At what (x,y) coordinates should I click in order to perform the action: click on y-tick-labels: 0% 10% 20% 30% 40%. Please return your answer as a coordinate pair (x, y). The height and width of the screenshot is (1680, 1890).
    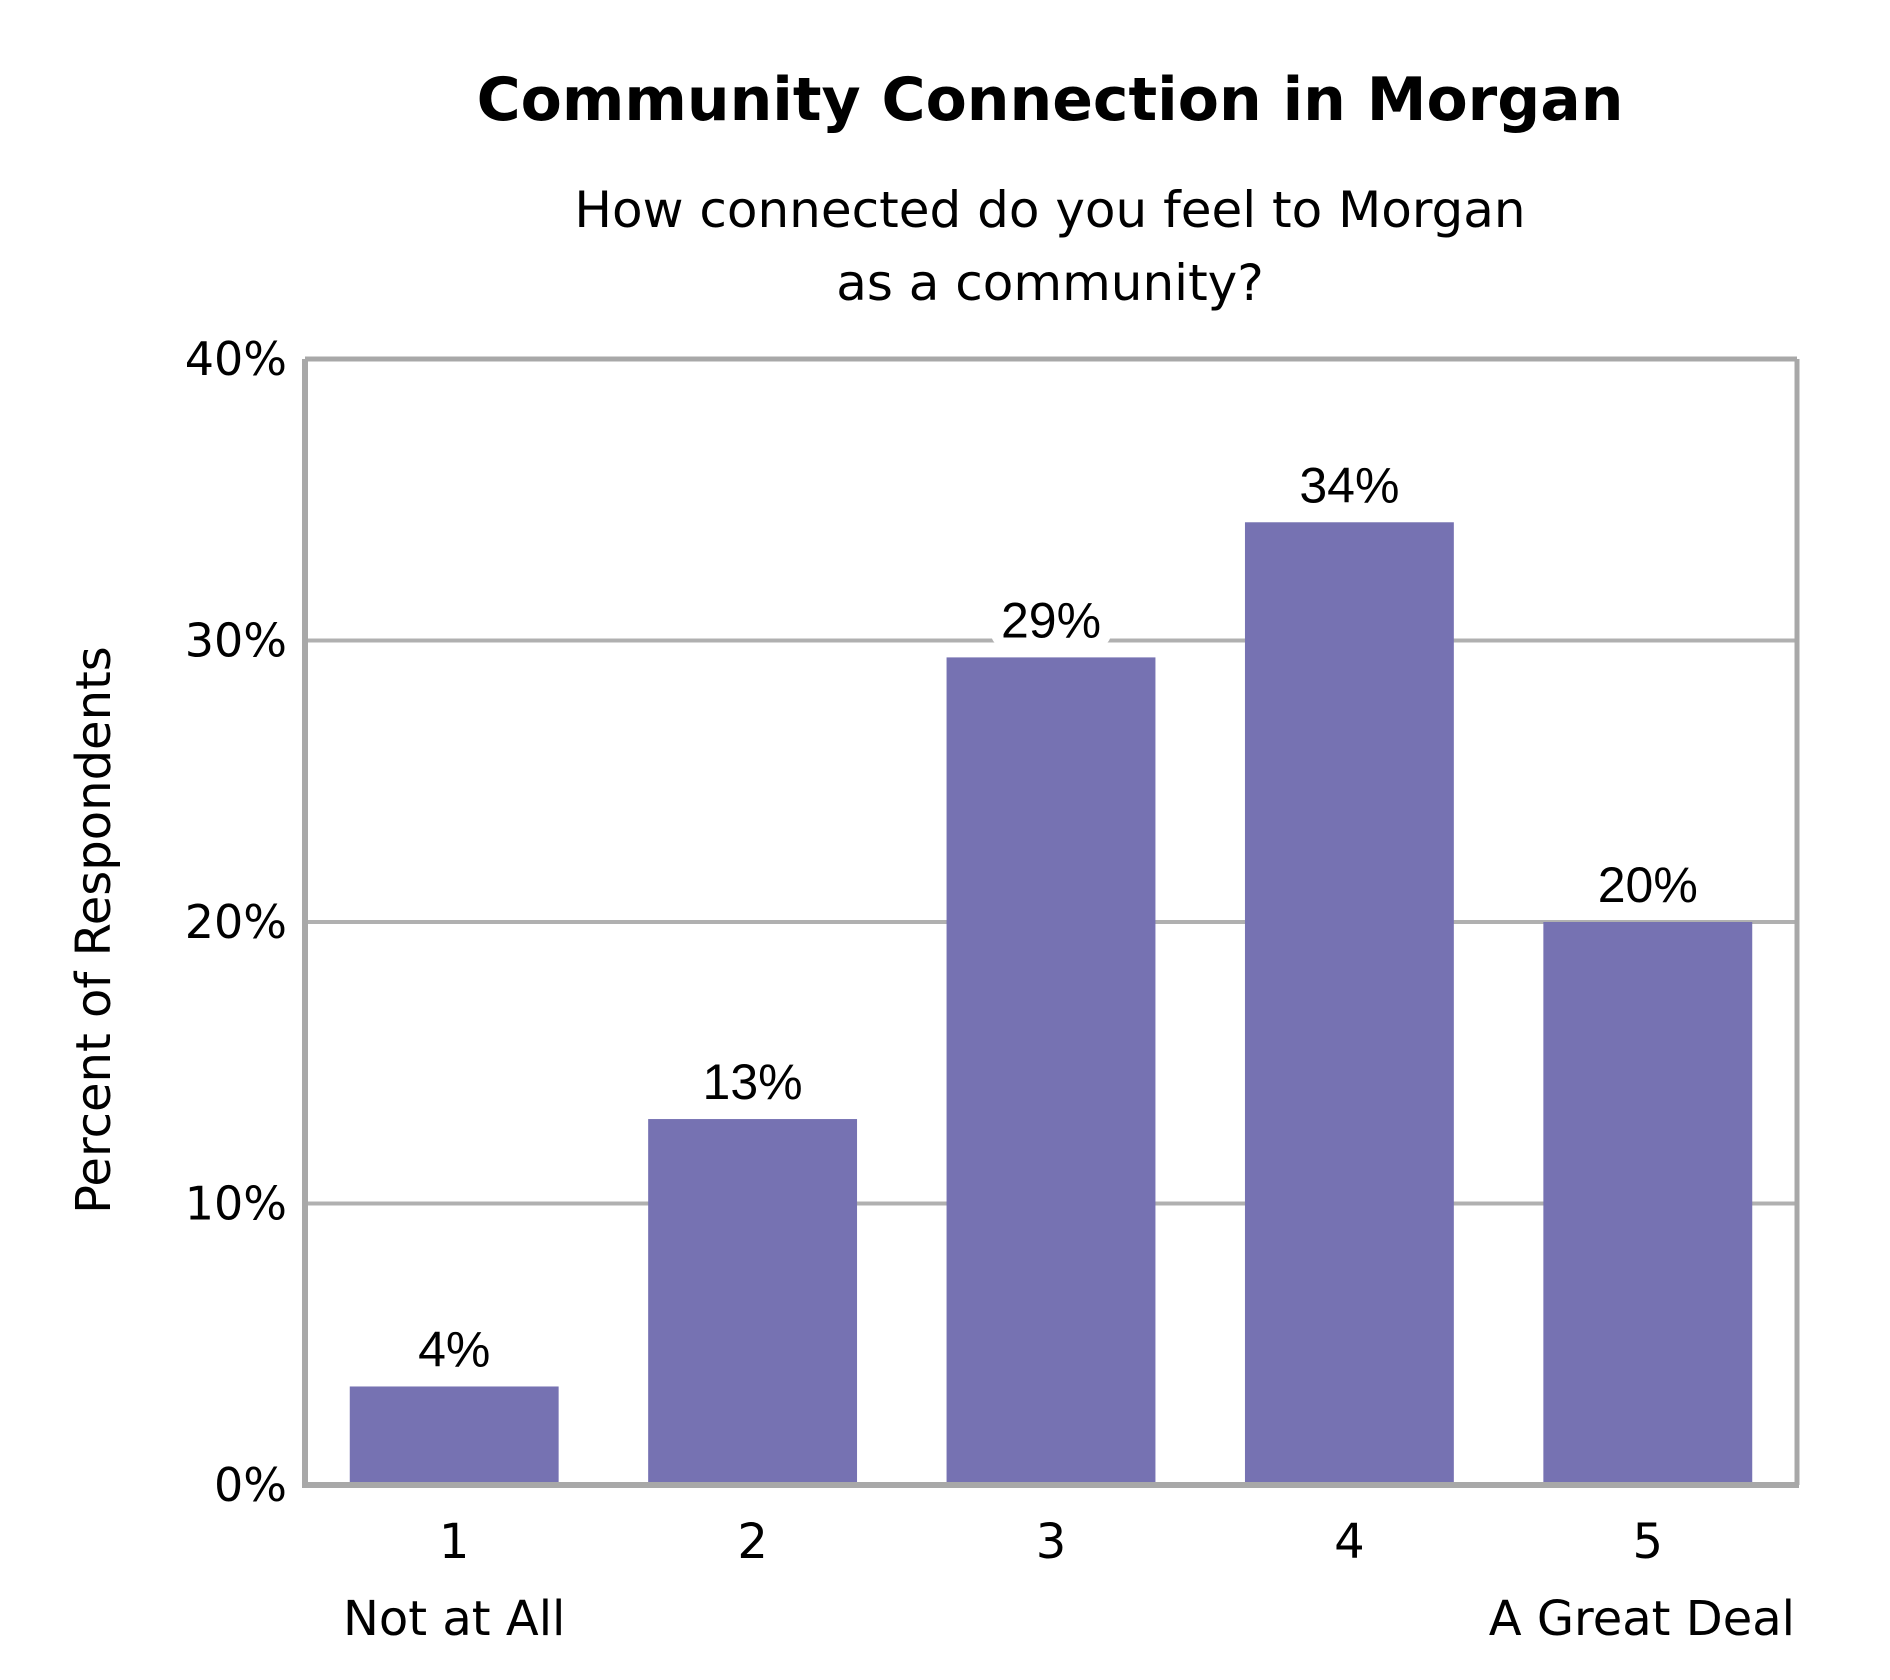
    Looking at the image, I should click on (236, 922).